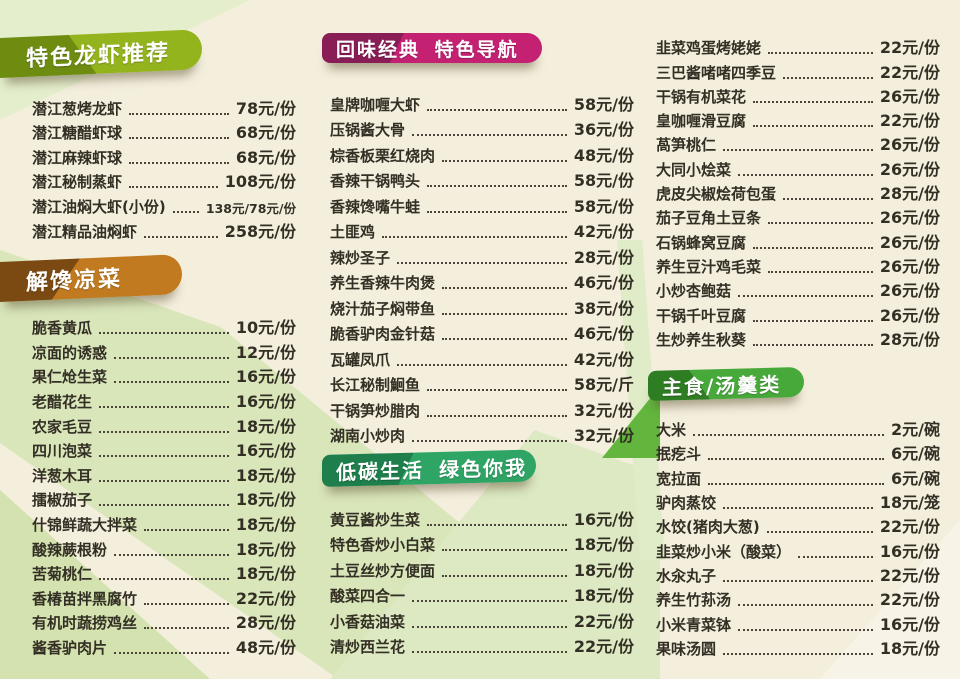  Describe the element at coordinates (798, 428) in the screenshot. I see `menu-item: 大米 2元/碗` at that location.